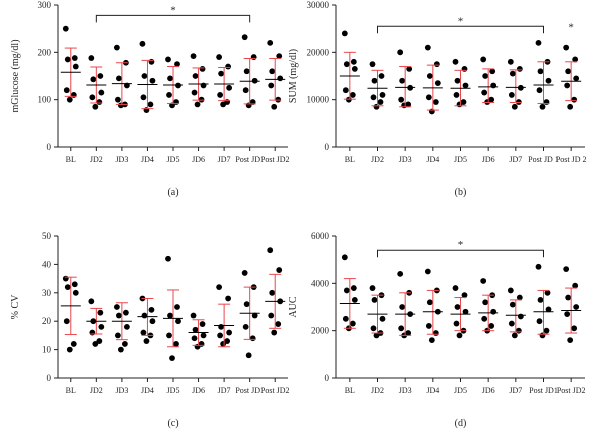  Describe the element at coordinates (96, 159) in the screenshot. I see `x-tick-label: JD2` at that location.